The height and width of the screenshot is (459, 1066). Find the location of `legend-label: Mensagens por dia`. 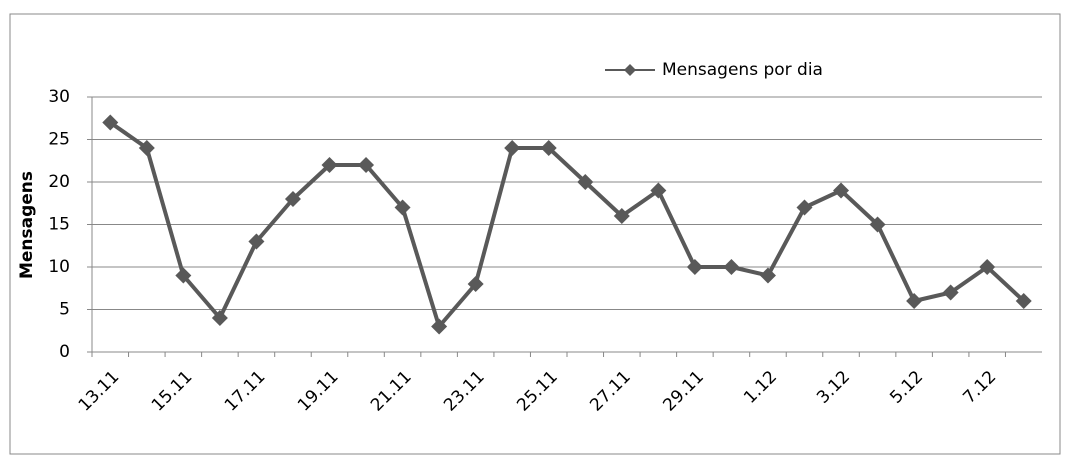

legend-label: Mensagens por dia is located at coordinates (742, 70).